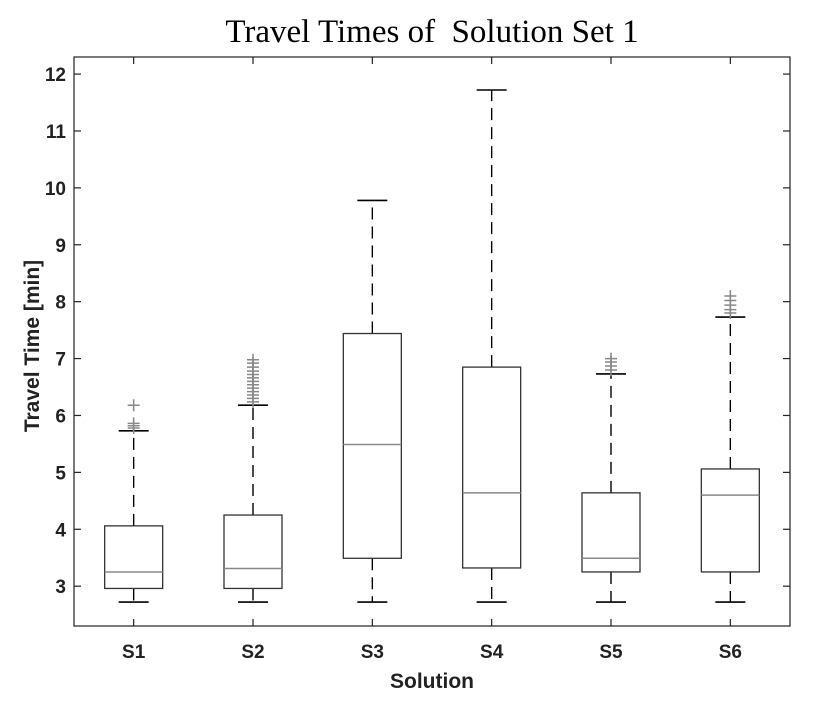 This screenshot has width=830, height=712. What do you see at coordinates (55, 75) in the screenshot?
I see `y-tick-label: 12` at bounding box center [55, 75].